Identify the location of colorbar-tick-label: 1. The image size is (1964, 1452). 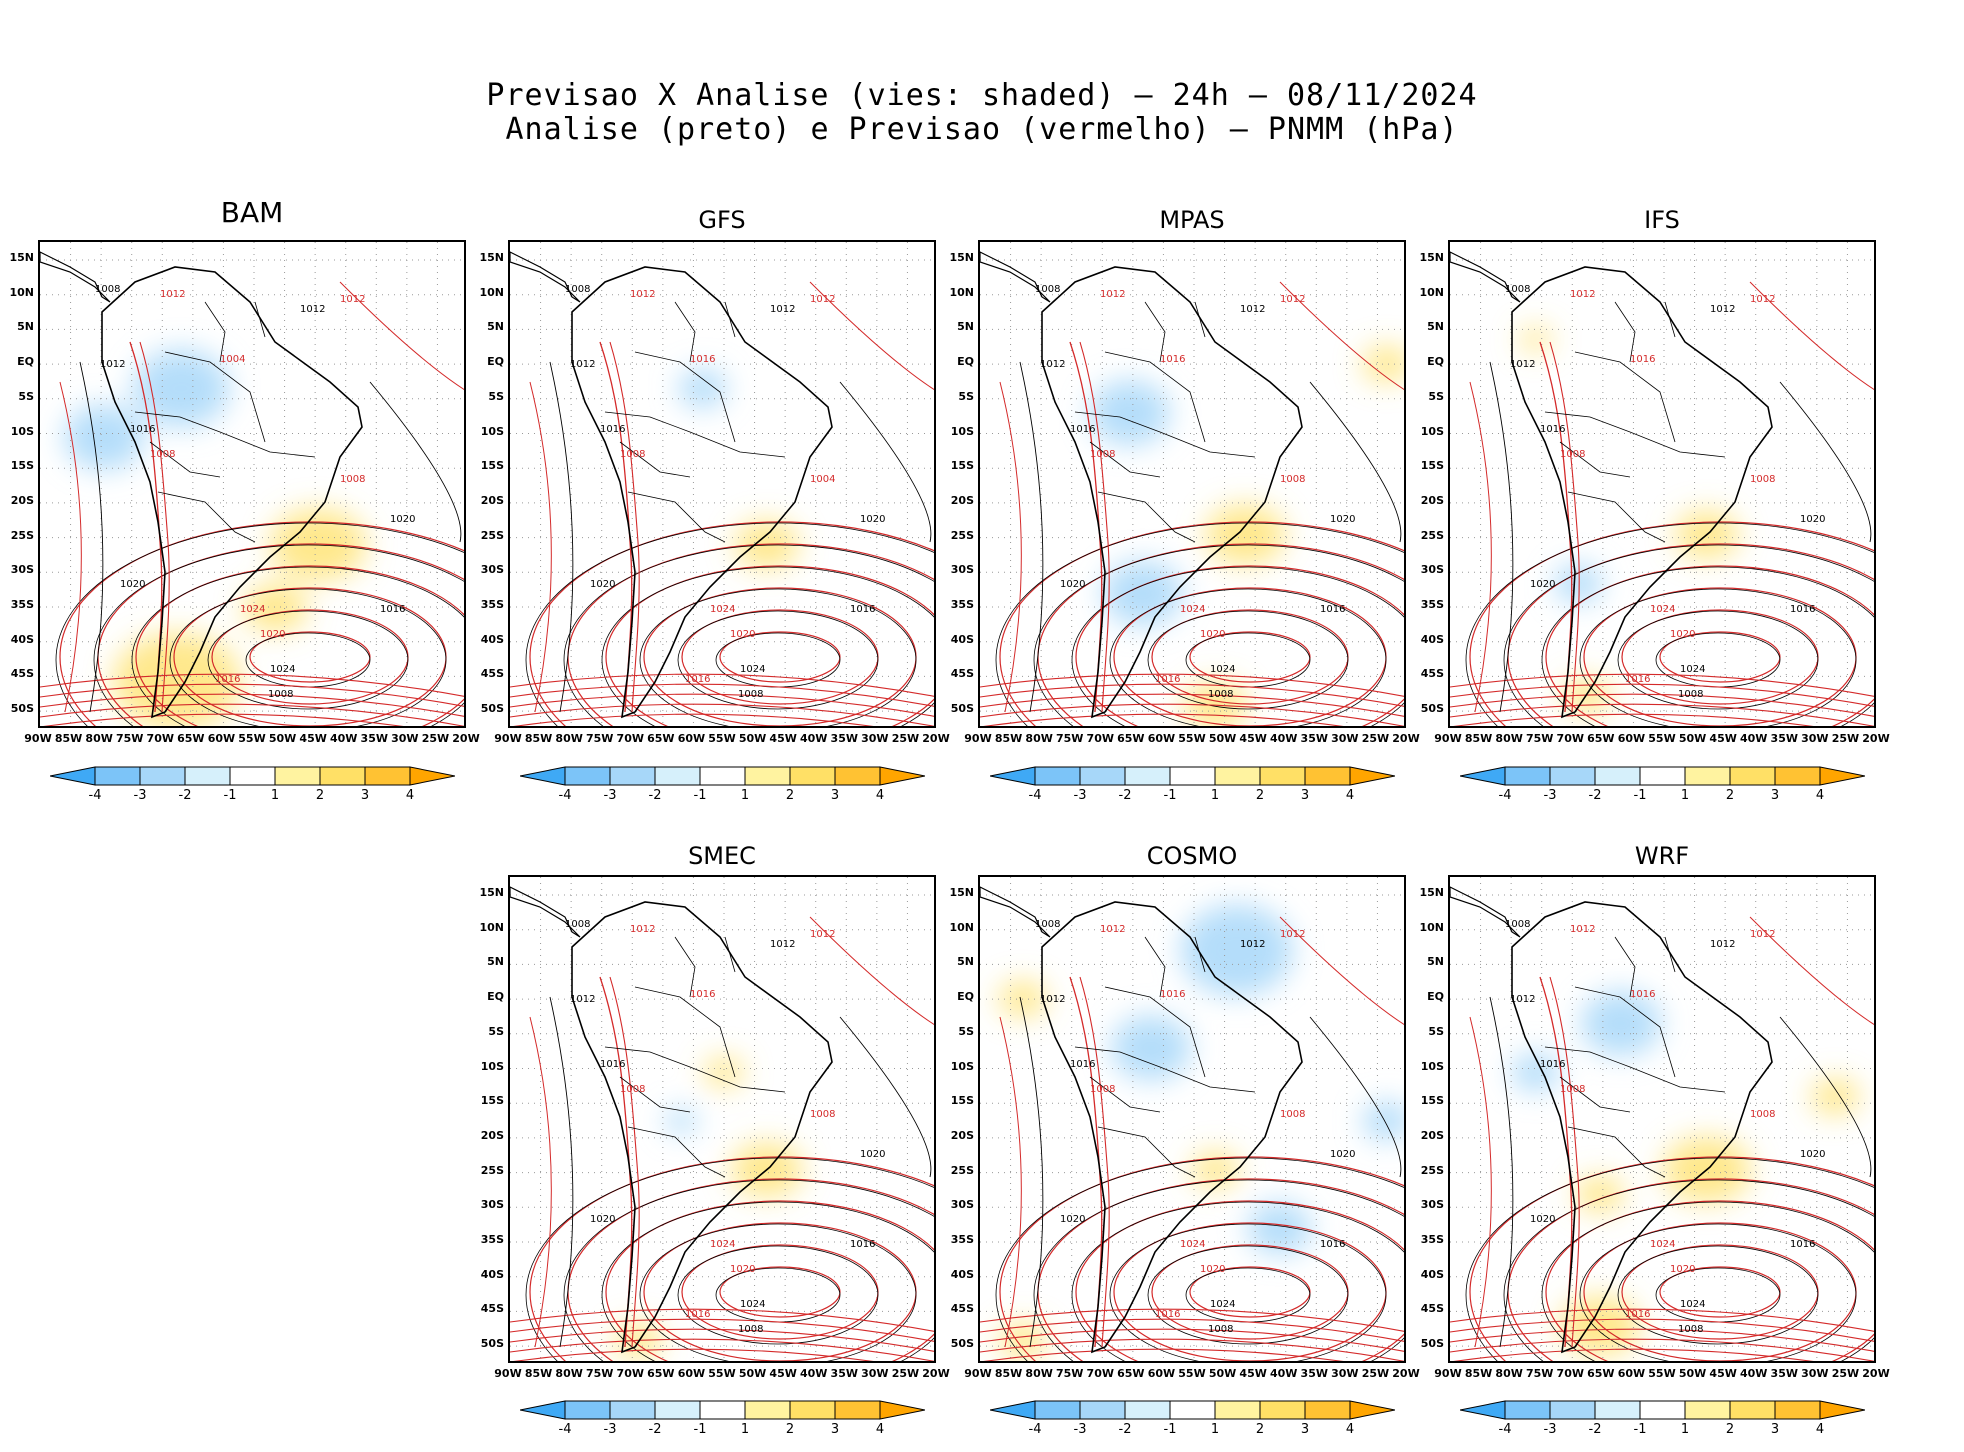
(745, 1429).